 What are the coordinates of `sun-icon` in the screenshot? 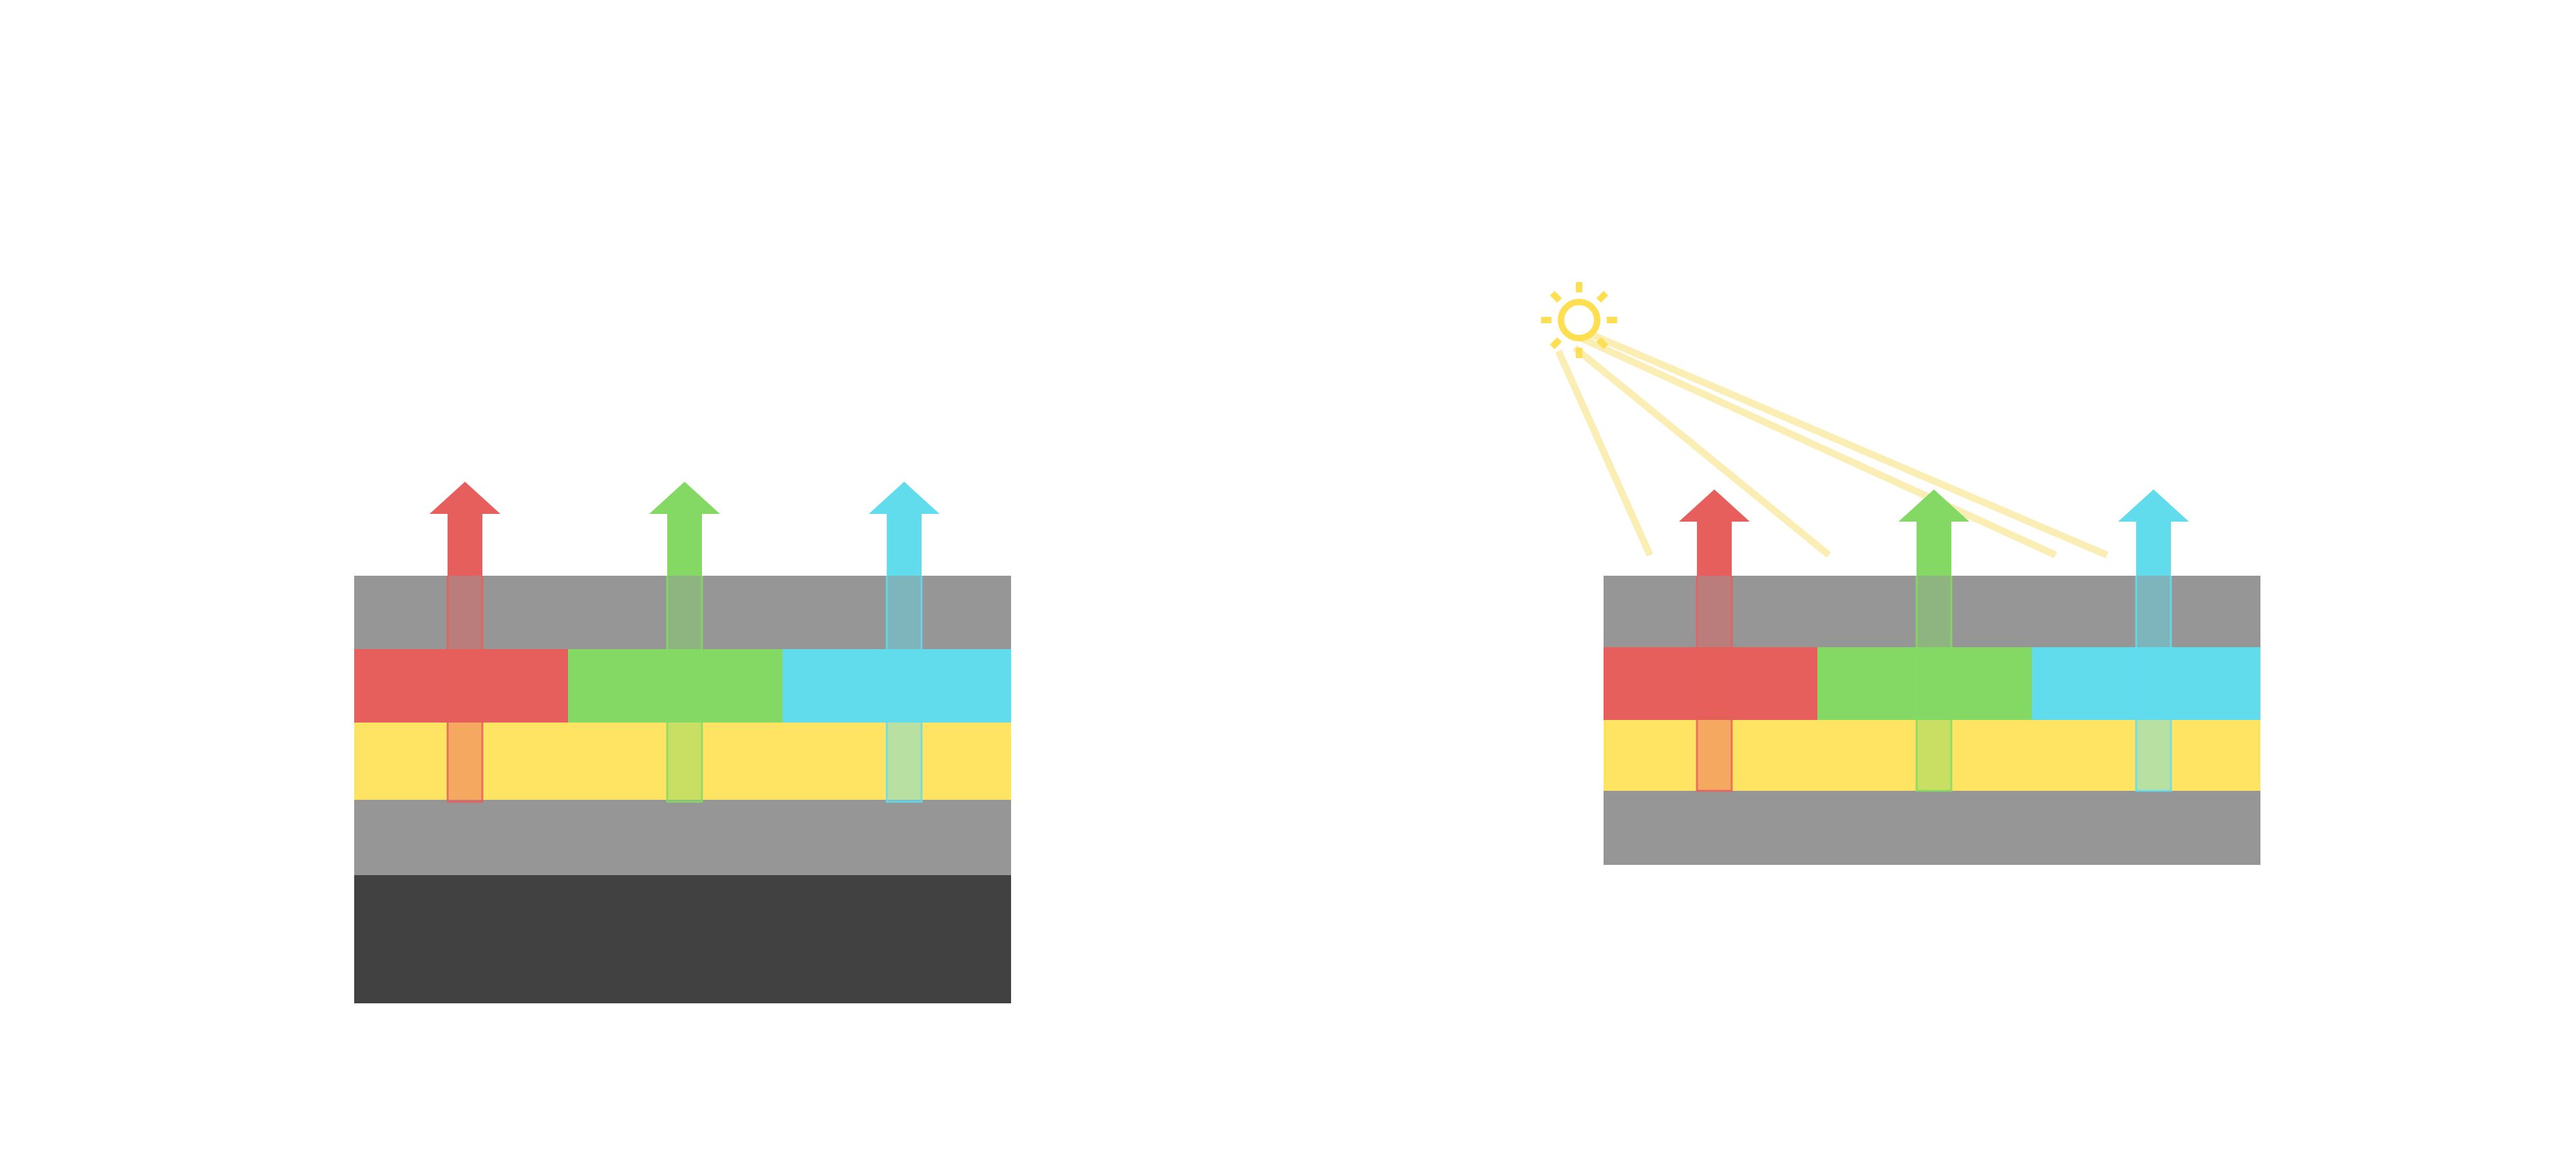 It's located at (1579, 320).